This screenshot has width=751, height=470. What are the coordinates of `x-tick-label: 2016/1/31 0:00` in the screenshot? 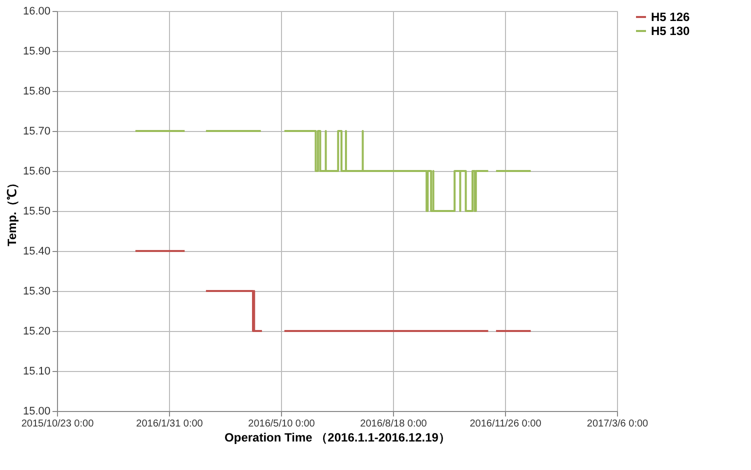 It's located at (170, 424).